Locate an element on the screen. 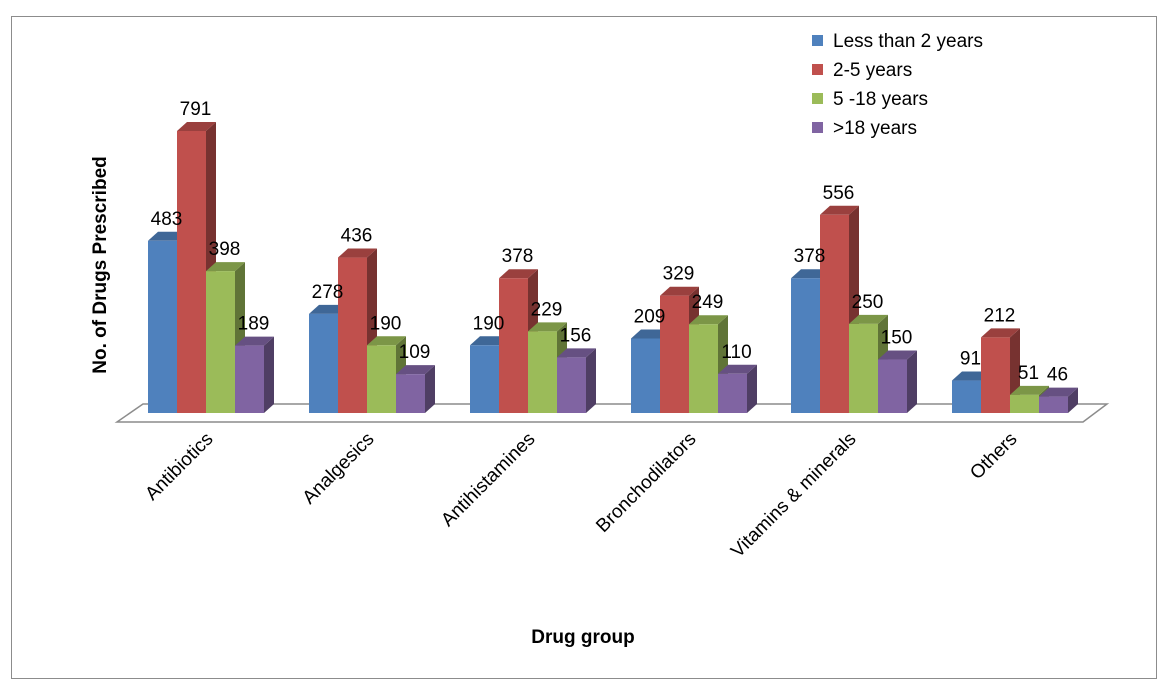  data-label: 249 is located at coordinates (708, 302).